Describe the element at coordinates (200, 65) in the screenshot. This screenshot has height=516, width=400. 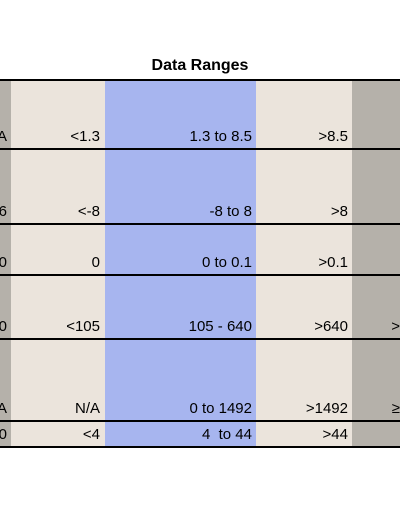
I see `table-title: Data Ranges` at that location.